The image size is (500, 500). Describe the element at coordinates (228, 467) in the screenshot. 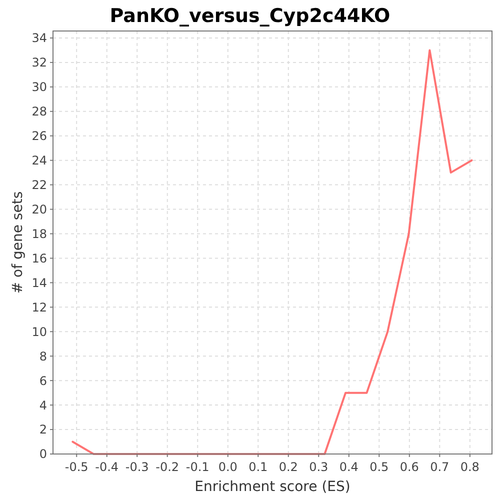

I see `x-tick-label: 0.0` at that location.